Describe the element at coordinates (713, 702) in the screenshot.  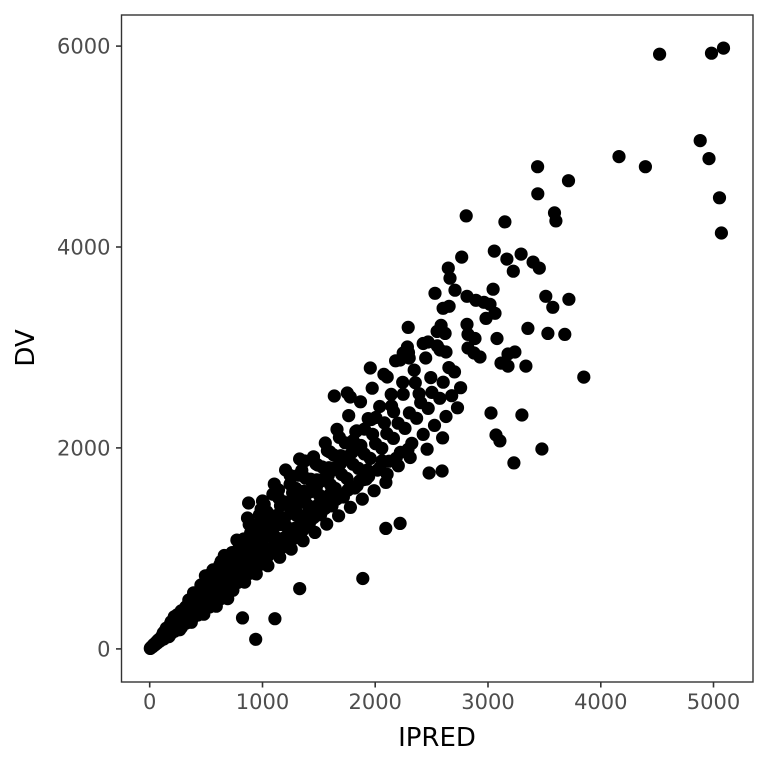
I see `x-tick-label: 5000` at that location.